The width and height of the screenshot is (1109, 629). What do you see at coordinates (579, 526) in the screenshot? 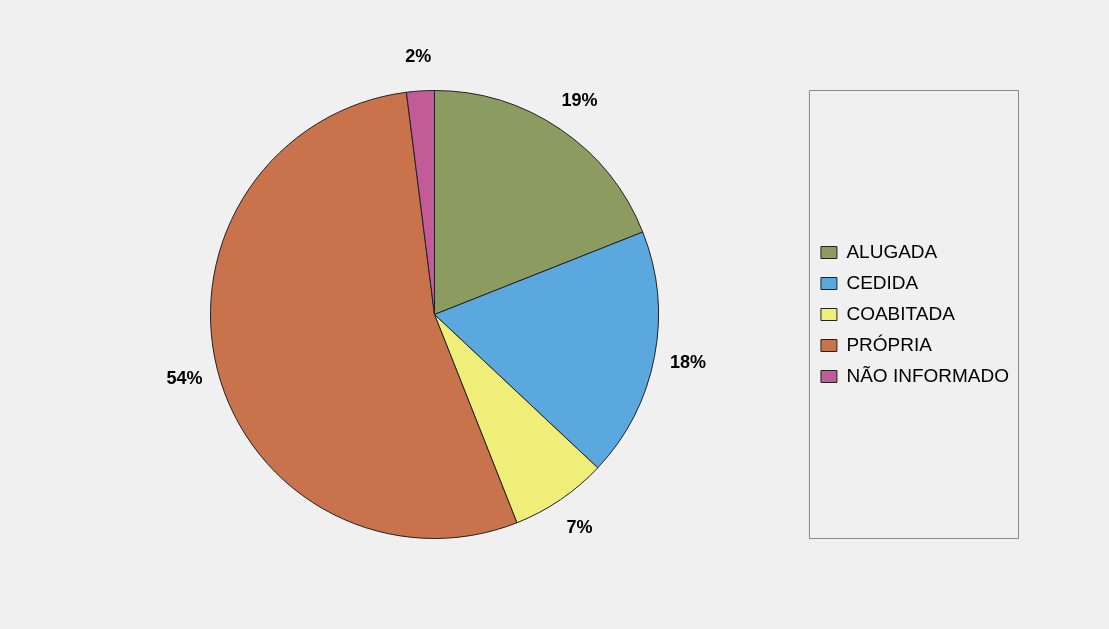
I see `data-label: 7%` at bounding box center [579, 526].